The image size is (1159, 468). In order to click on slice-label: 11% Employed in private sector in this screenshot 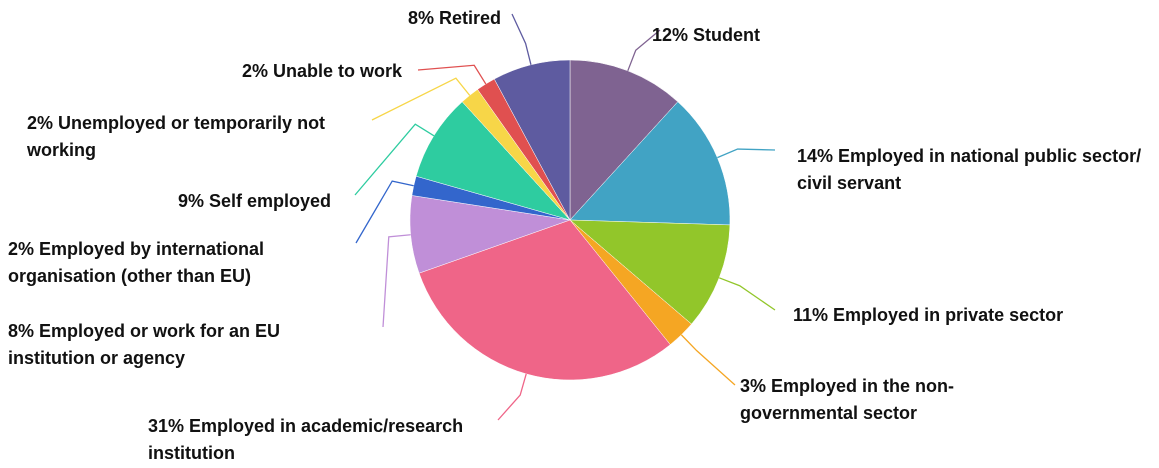, I will do `click(973, 315)`.